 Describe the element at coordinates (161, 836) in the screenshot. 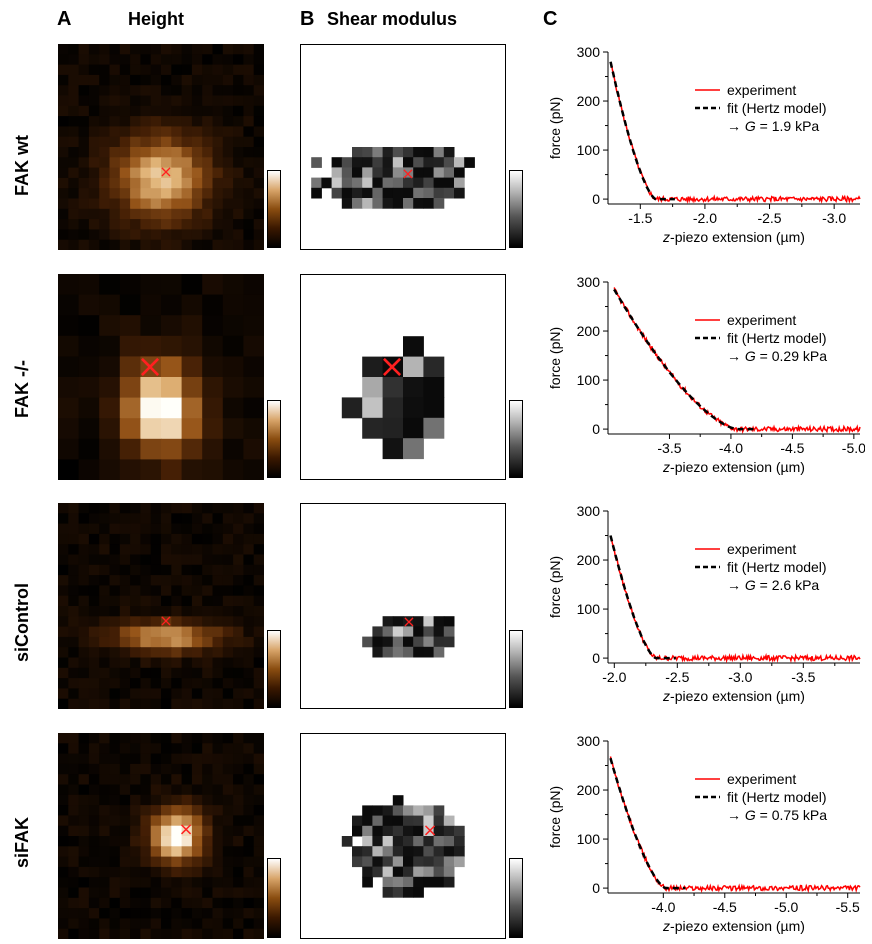

I see `height-map-sifak` at that location.